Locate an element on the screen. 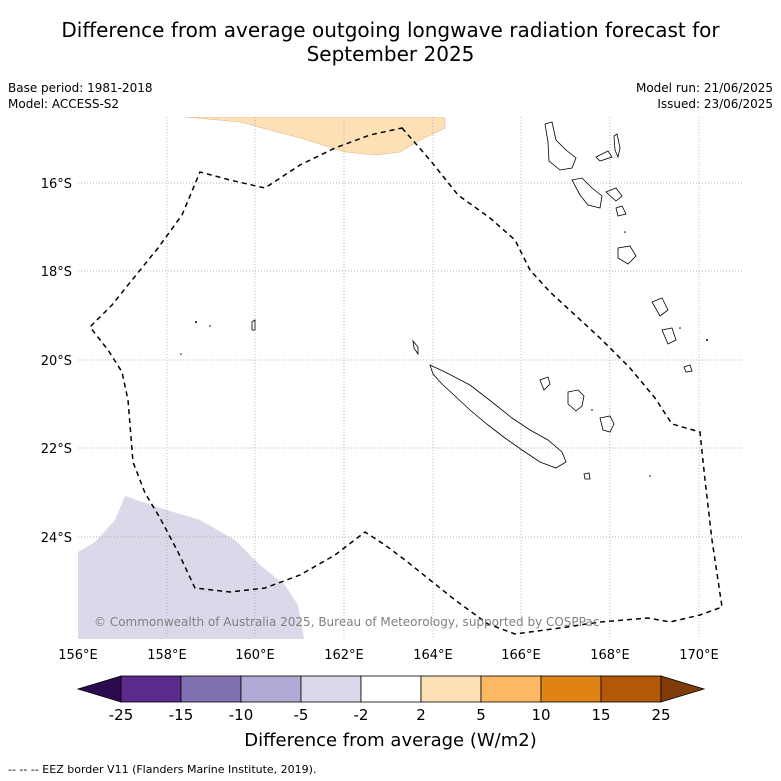 This screenshot has width=781, height=781. lon-tick: 158°E is located at coordinates (167, 655).